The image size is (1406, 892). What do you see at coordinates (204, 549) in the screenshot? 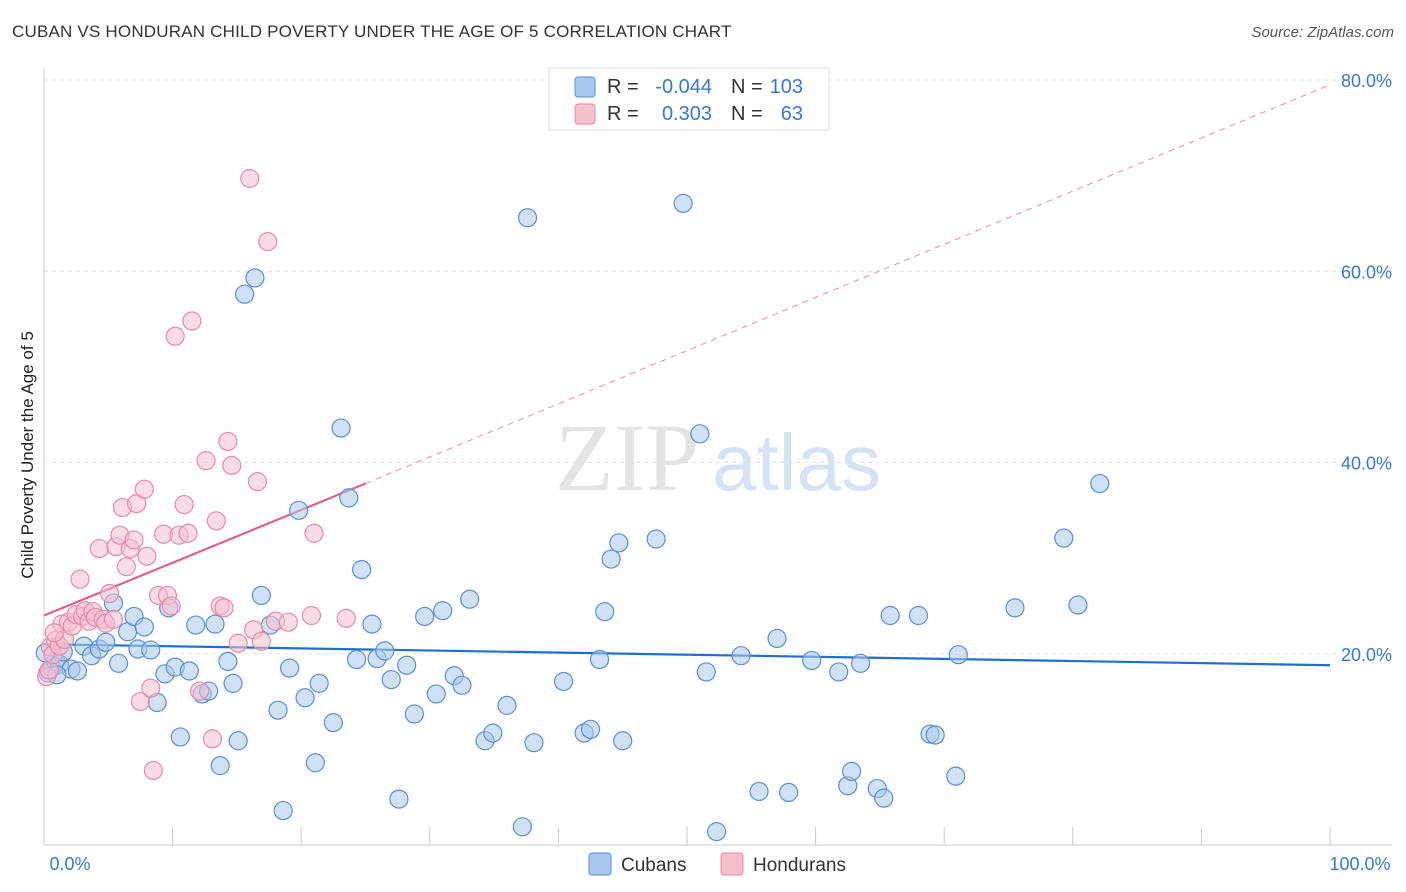
I see `trend-line-hondurans` at bounding box center [204, 549].